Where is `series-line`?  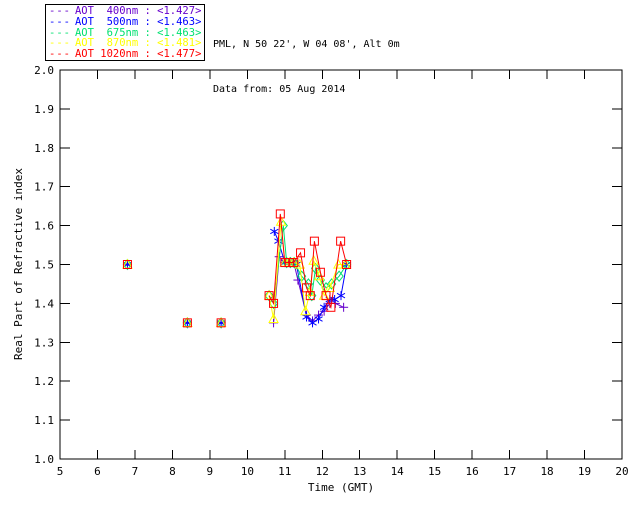
series-line is located at coordinates (307, 270).